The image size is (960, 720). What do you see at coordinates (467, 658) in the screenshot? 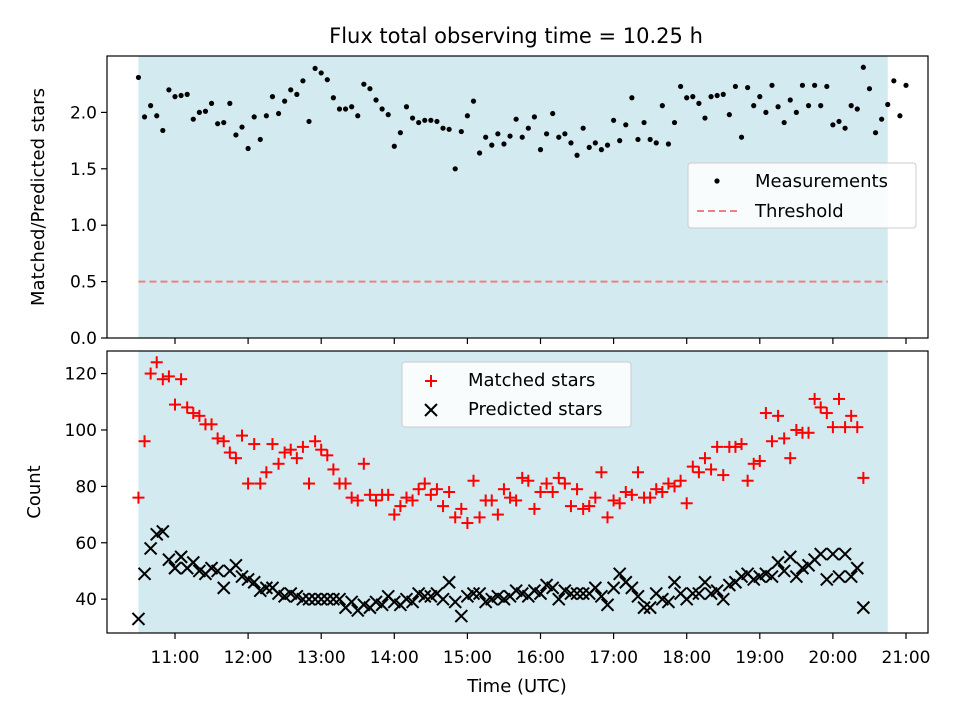
I see `x-tick-label: 15:00` at bounding box center [467, 658].